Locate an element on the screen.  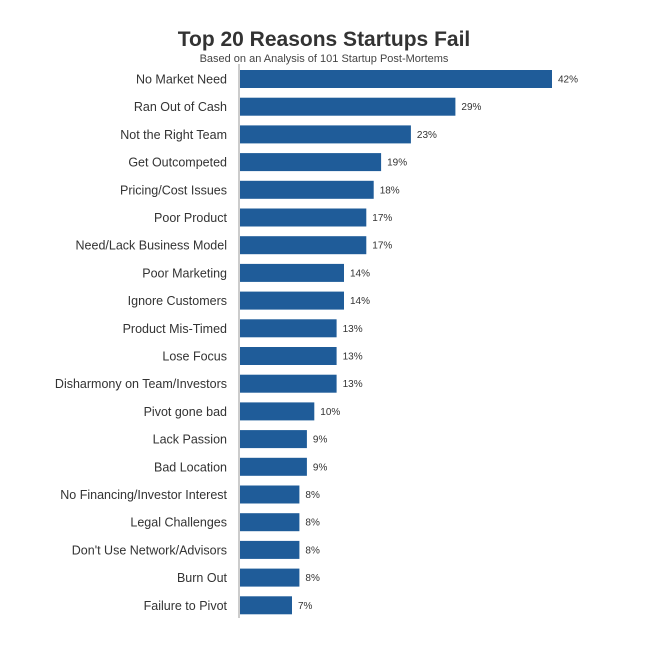
category-label: Bad Location is located at coordinates (190, 467).